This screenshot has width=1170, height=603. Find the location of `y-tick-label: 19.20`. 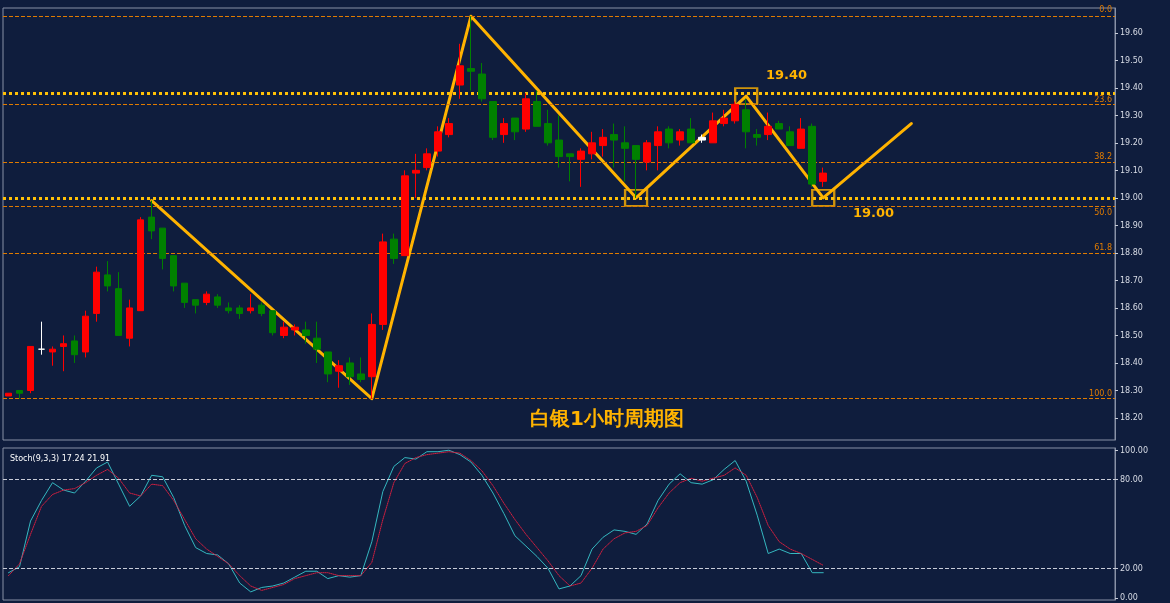

y-tick-label: 19.20 is located at coordinates (1131, 143).